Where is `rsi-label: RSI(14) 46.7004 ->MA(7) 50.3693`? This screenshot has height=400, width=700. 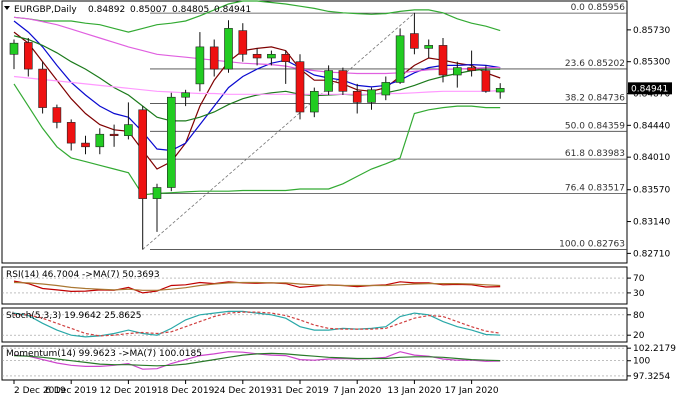
rsi-label: RSI(14) 46.7004 ->MA(7) 50.3693 is located at coordinates (83, 275).